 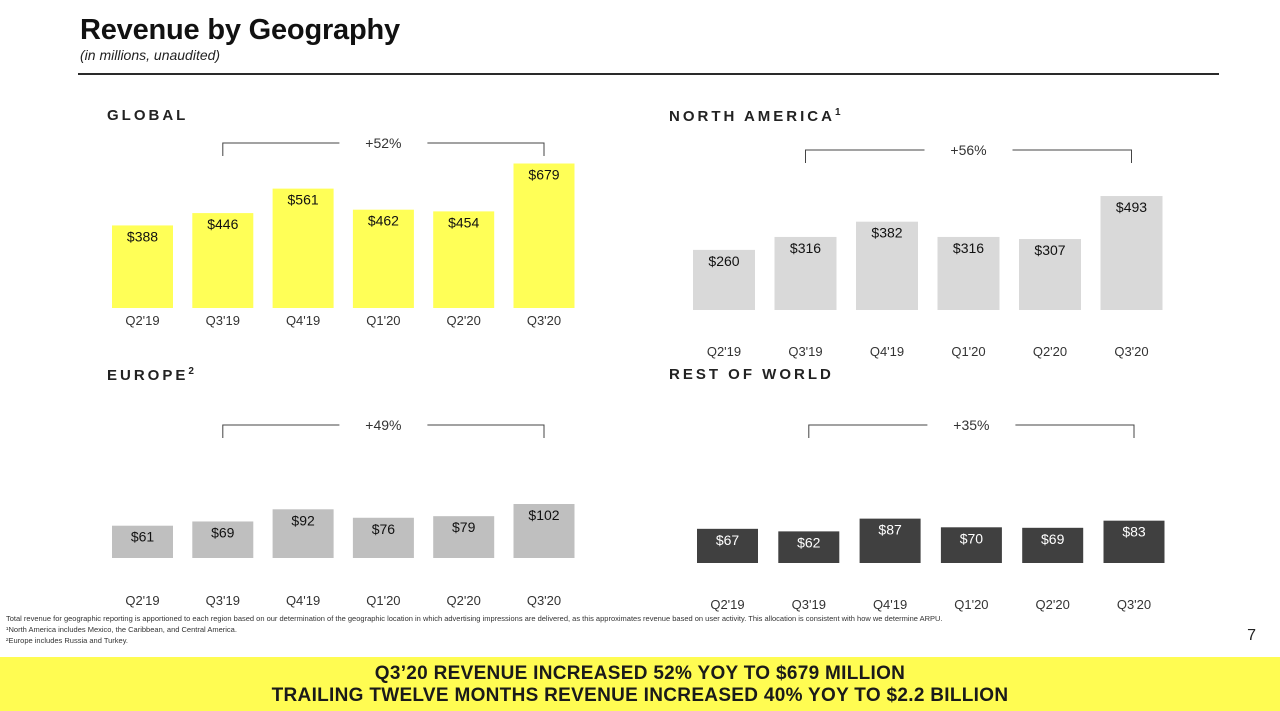 I want to click on tick-label-rest-of-world-1: Q3'19, so click(x=809, y=604).